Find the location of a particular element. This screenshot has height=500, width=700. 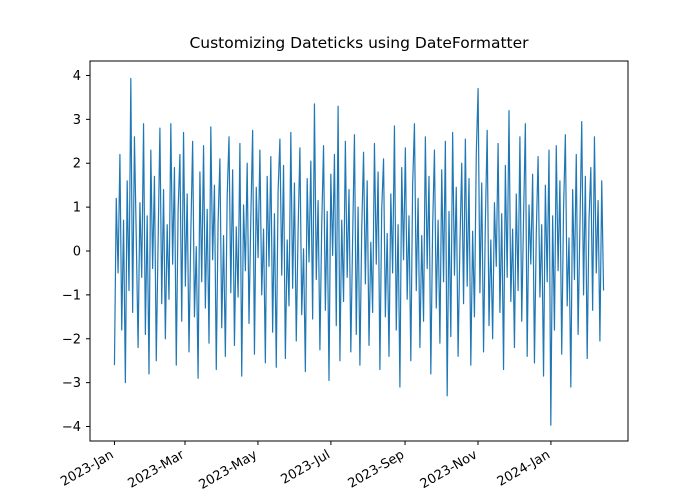

x-tick-label: 2023-Jan is located at coordinates (87, 468).